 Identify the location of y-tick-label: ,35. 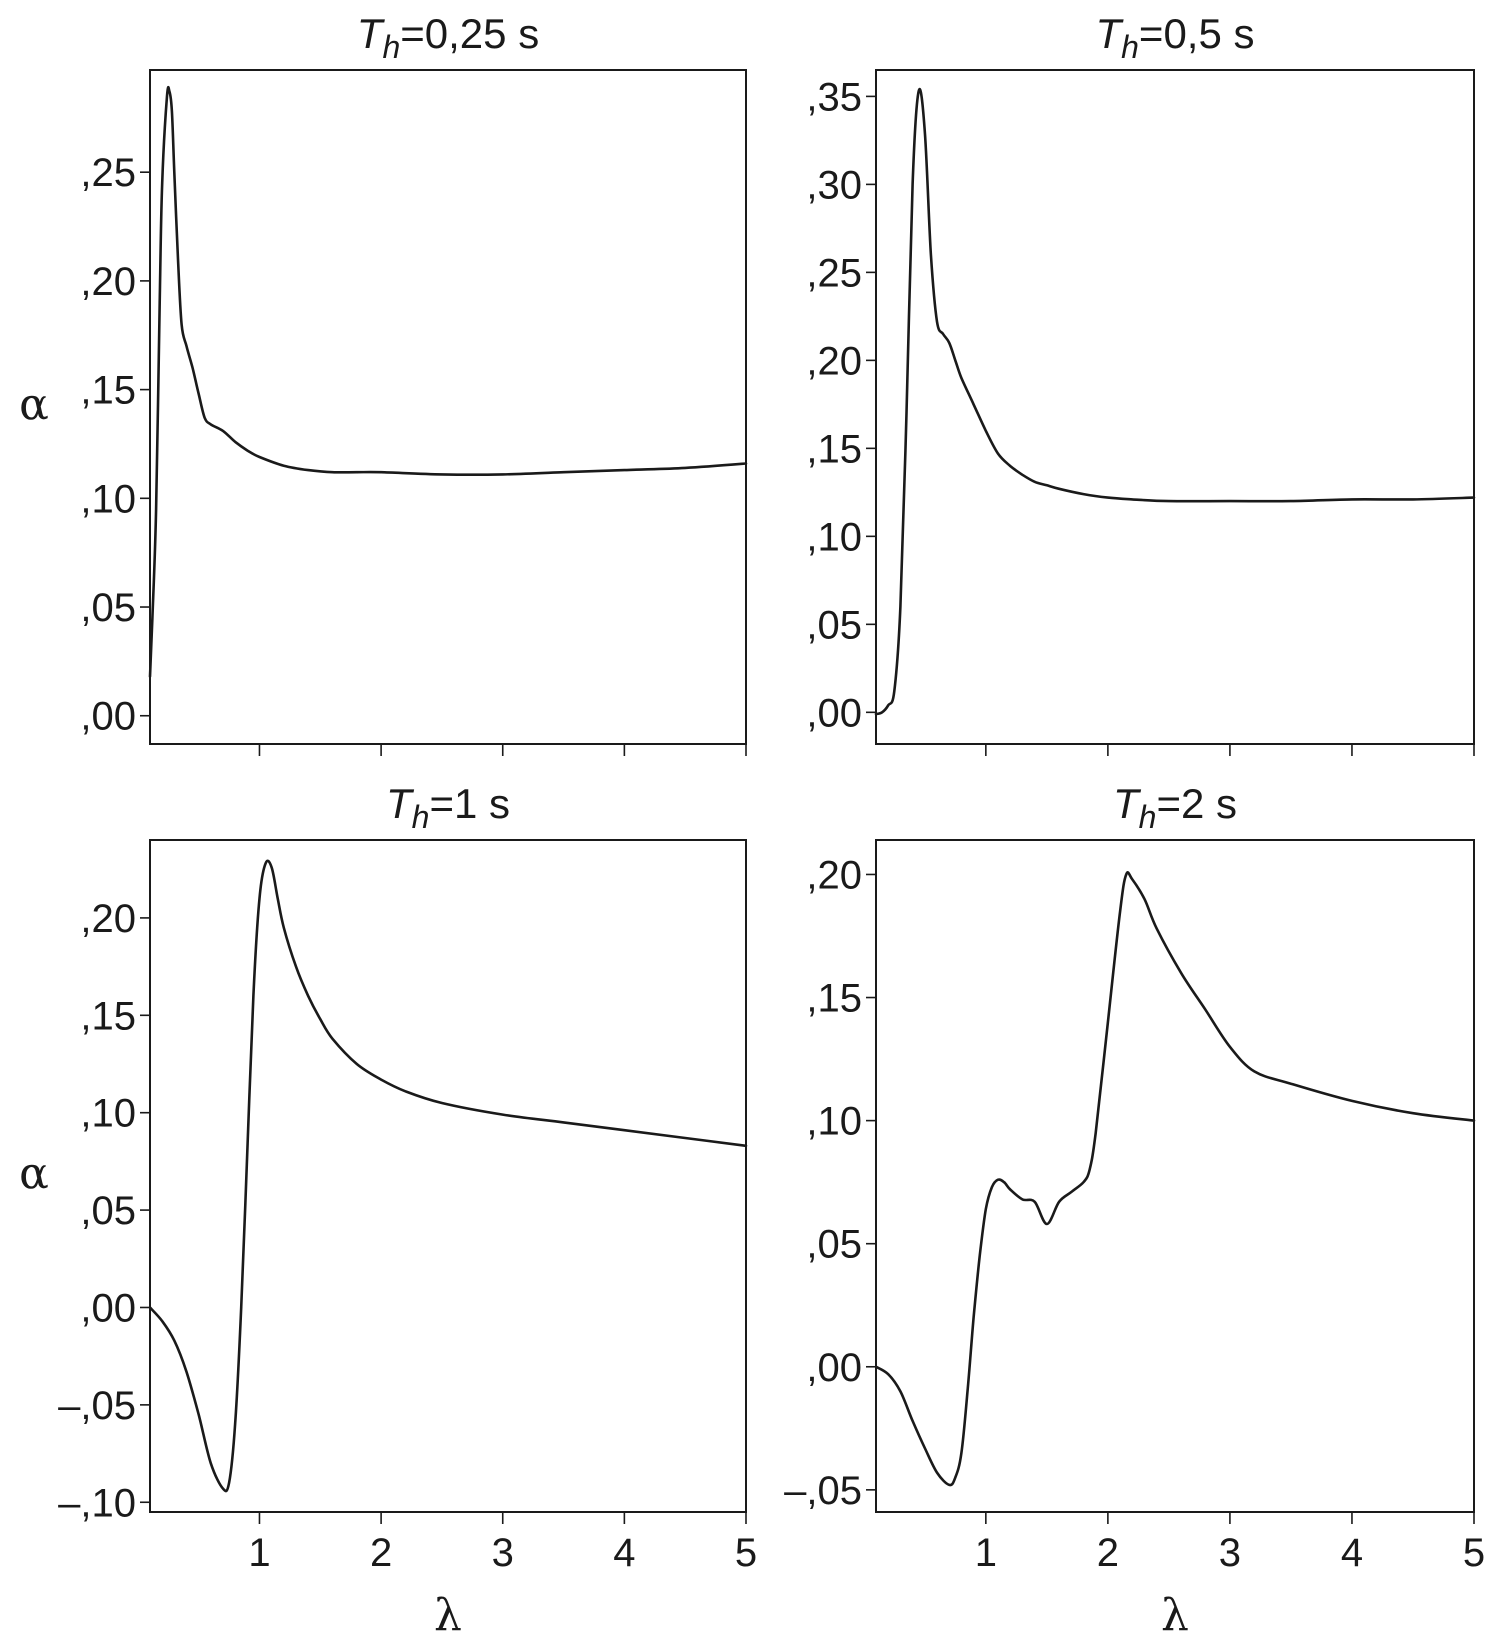
(834, 97).